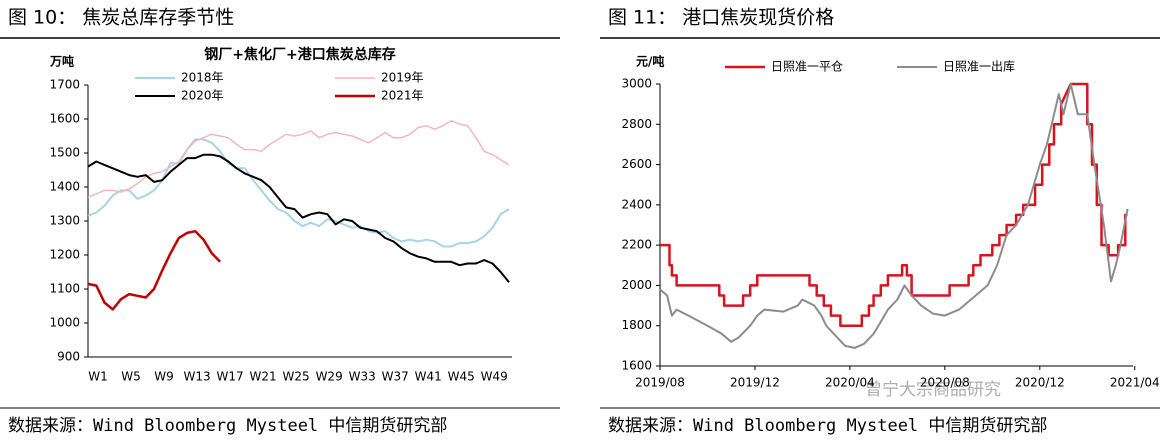 The image size is (1160, 443). I want to click on x-tick-label: 2020/08, so click(945, 383).